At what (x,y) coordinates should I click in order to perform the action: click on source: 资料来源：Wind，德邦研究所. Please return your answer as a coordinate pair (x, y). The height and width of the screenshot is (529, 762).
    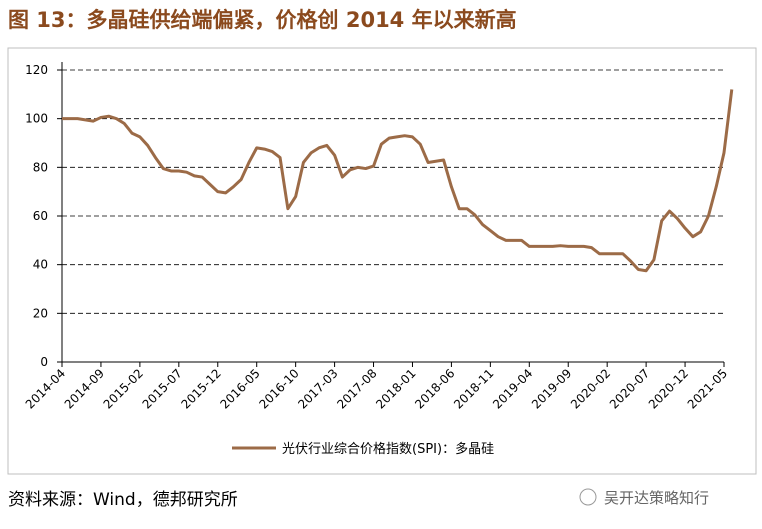
    Looking at the image, I should click on (123, 500).